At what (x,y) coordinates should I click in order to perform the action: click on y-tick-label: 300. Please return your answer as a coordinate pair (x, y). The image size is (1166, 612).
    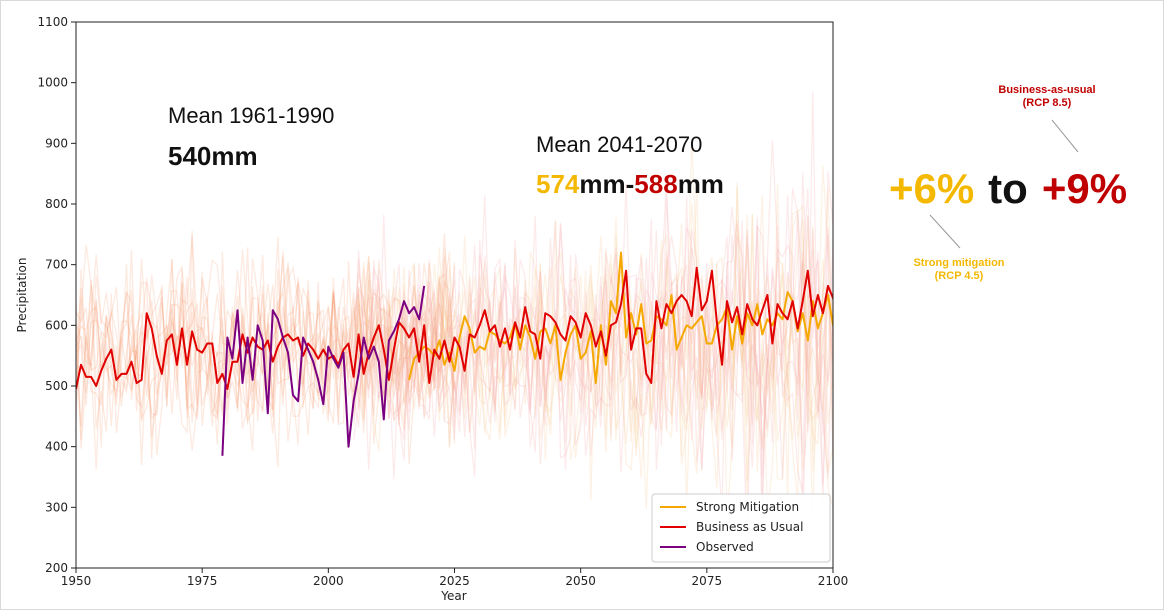
    Looking at the image, I should click on (56, 507).